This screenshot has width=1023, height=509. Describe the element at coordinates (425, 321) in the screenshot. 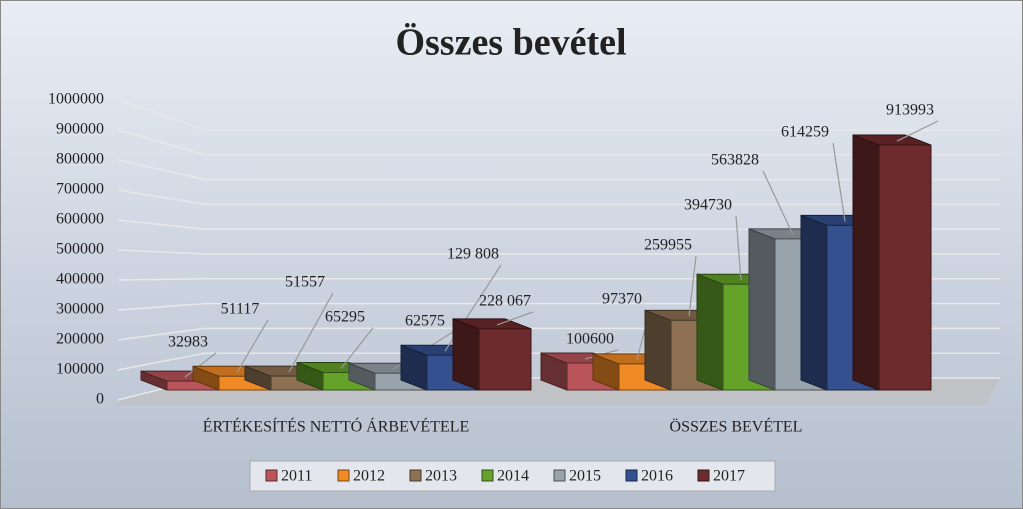

I see `data-label: 62575` at that location.